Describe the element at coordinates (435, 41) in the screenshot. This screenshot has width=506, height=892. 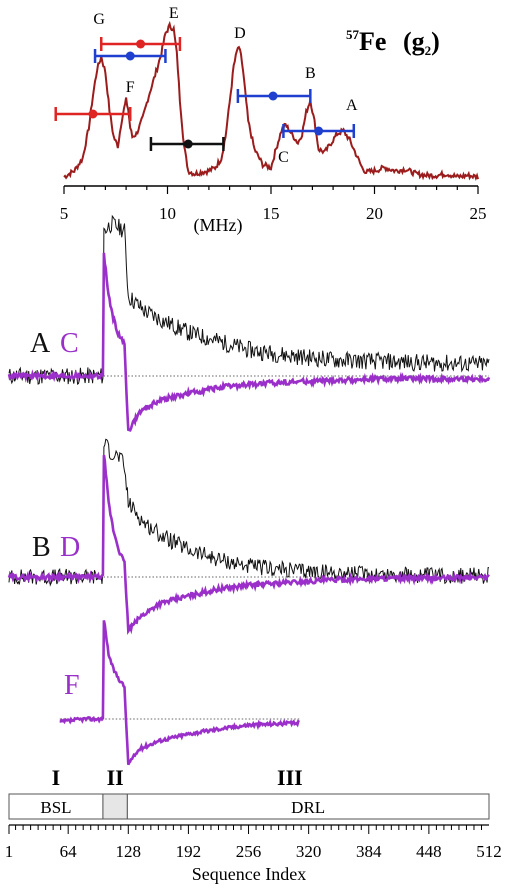
I see `title-paren-close: )` at that location.